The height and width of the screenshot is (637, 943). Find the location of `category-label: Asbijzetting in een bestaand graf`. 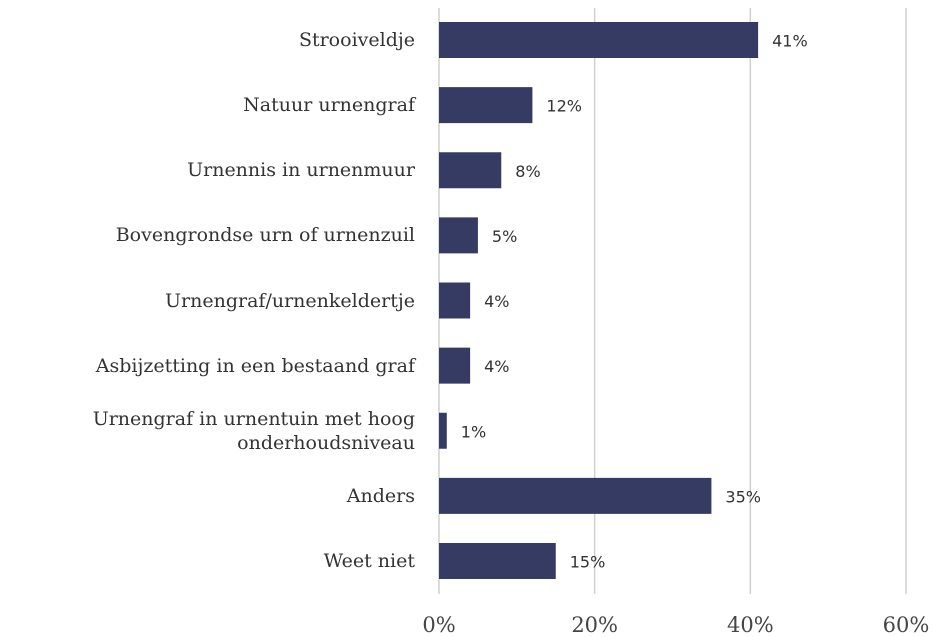

category-label: Asbijzetting in een bestaand graf is located at coordinates (255, 365).